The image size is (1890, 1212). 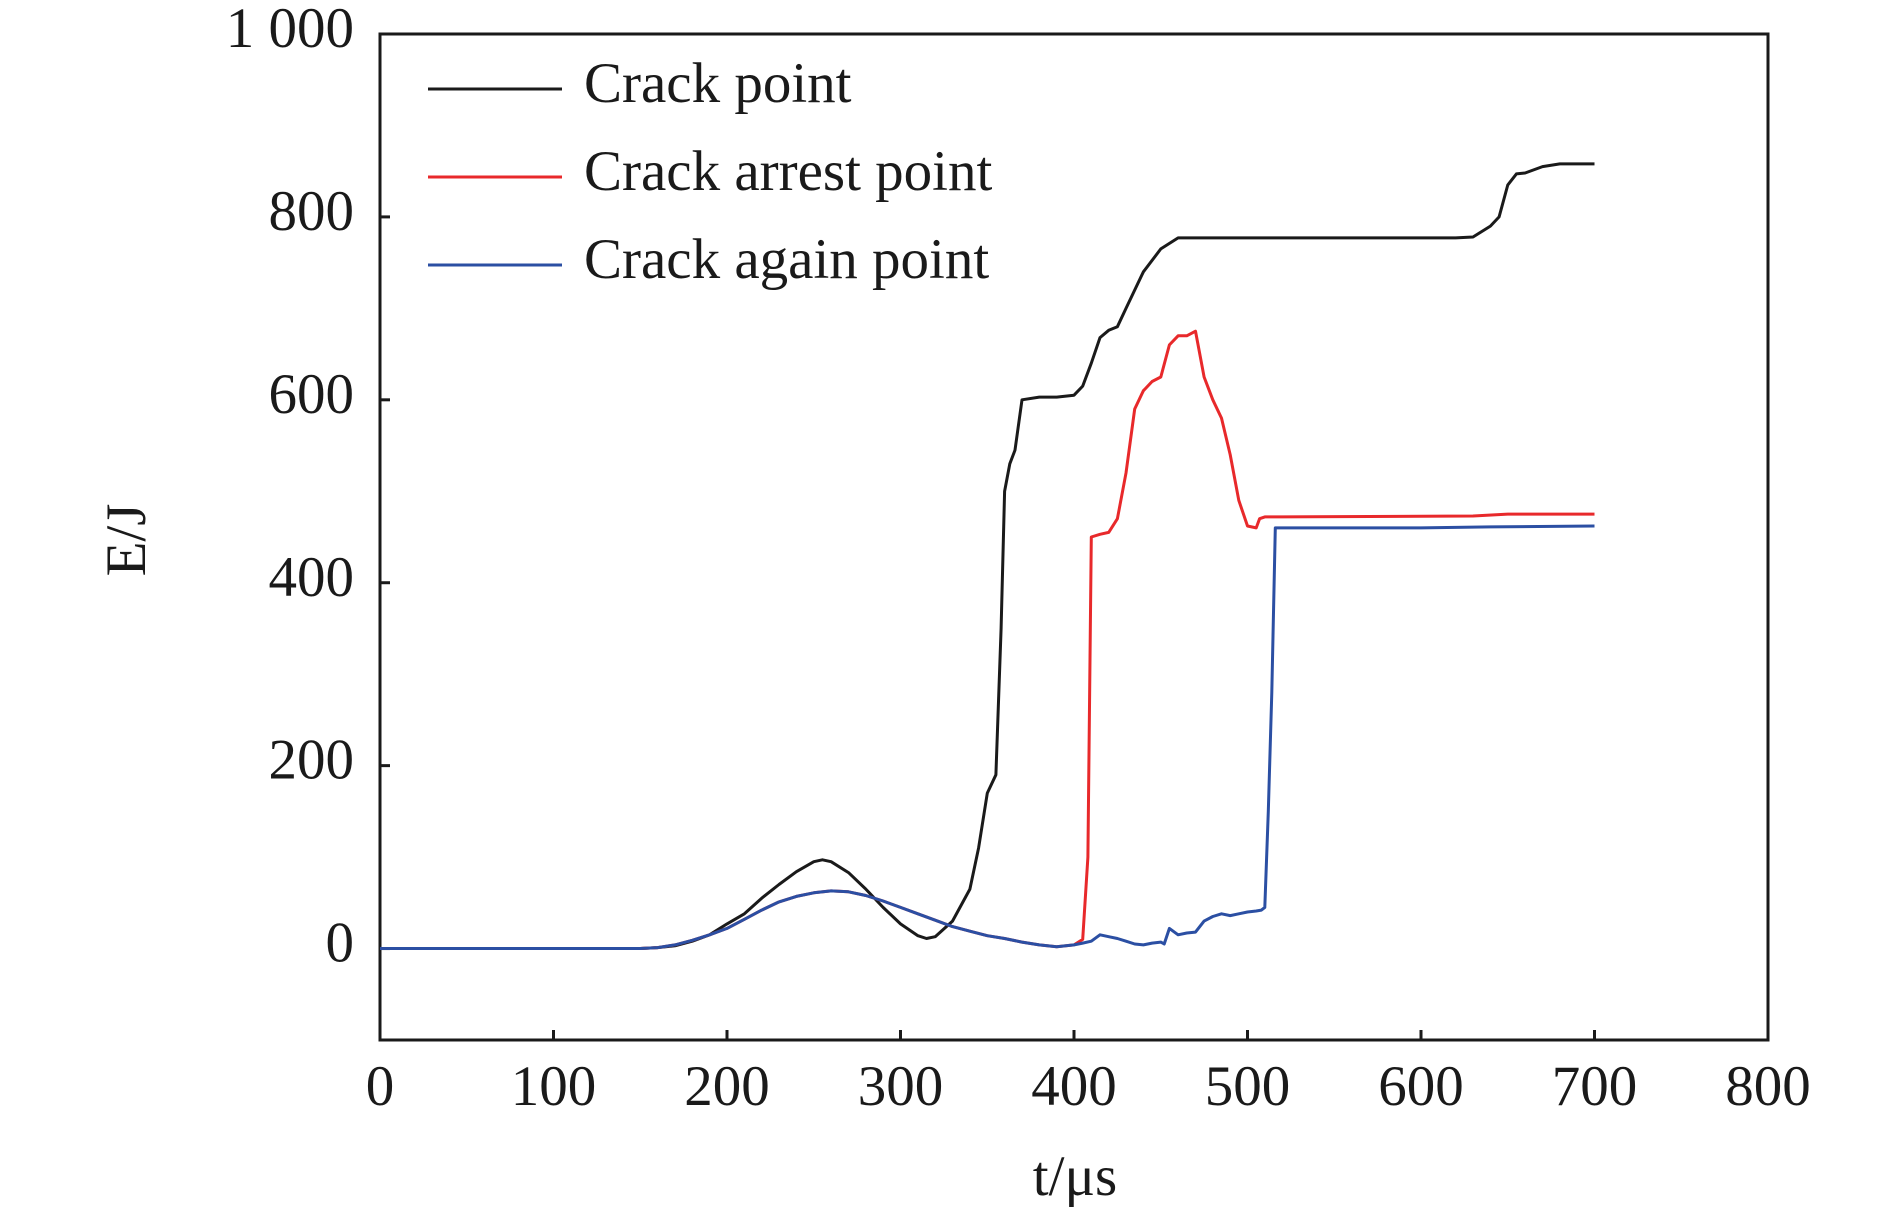 What do you see at coordinates (1768, 1086) in the screenshot?
I see `x-tick-label: 800` at bounding box center [1768, 1086].